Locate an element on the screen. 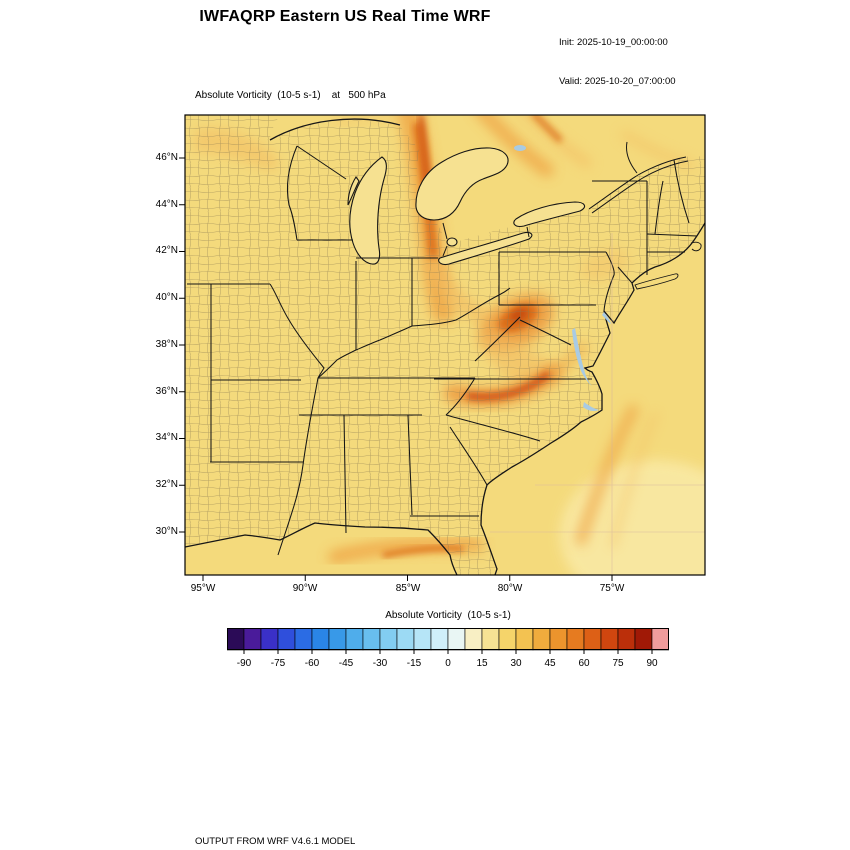 This screenshot has width=850, height=850. geo-gridlines is located at coordinates (597, 404).